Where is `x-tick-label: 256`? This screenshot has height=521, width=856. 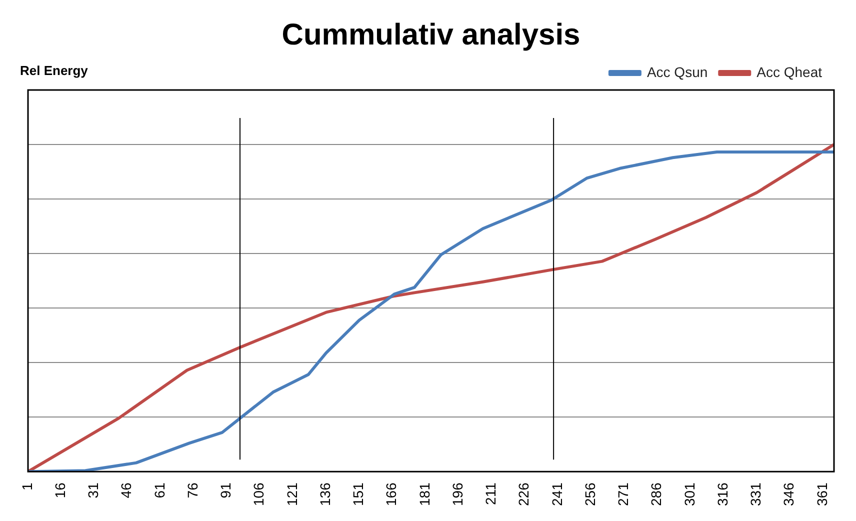
x-tick-label: 256 is located at coordinates (590, 494).